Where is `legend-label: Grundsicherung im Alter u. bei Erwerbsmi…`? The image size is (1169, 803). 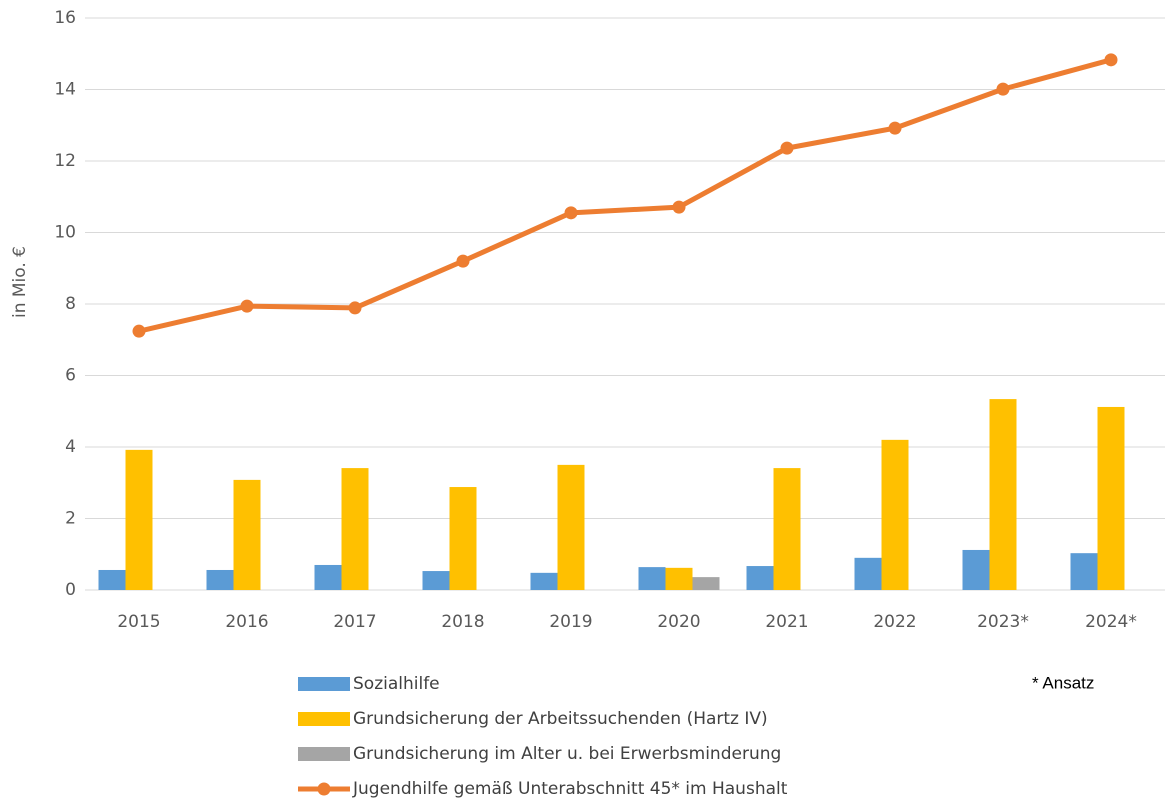 legend-label: Grundsicherung im Alter u. bei Erwerbsmi… is located at coordinates (567, 754).